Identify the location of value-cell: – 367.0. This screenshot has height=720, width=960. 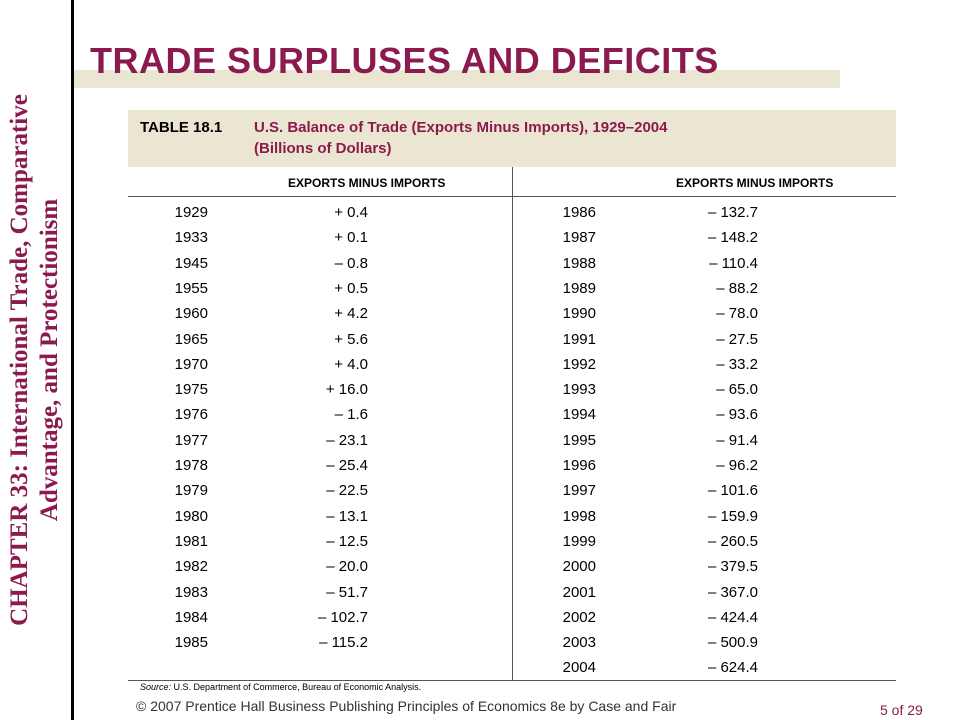
(732, 592).